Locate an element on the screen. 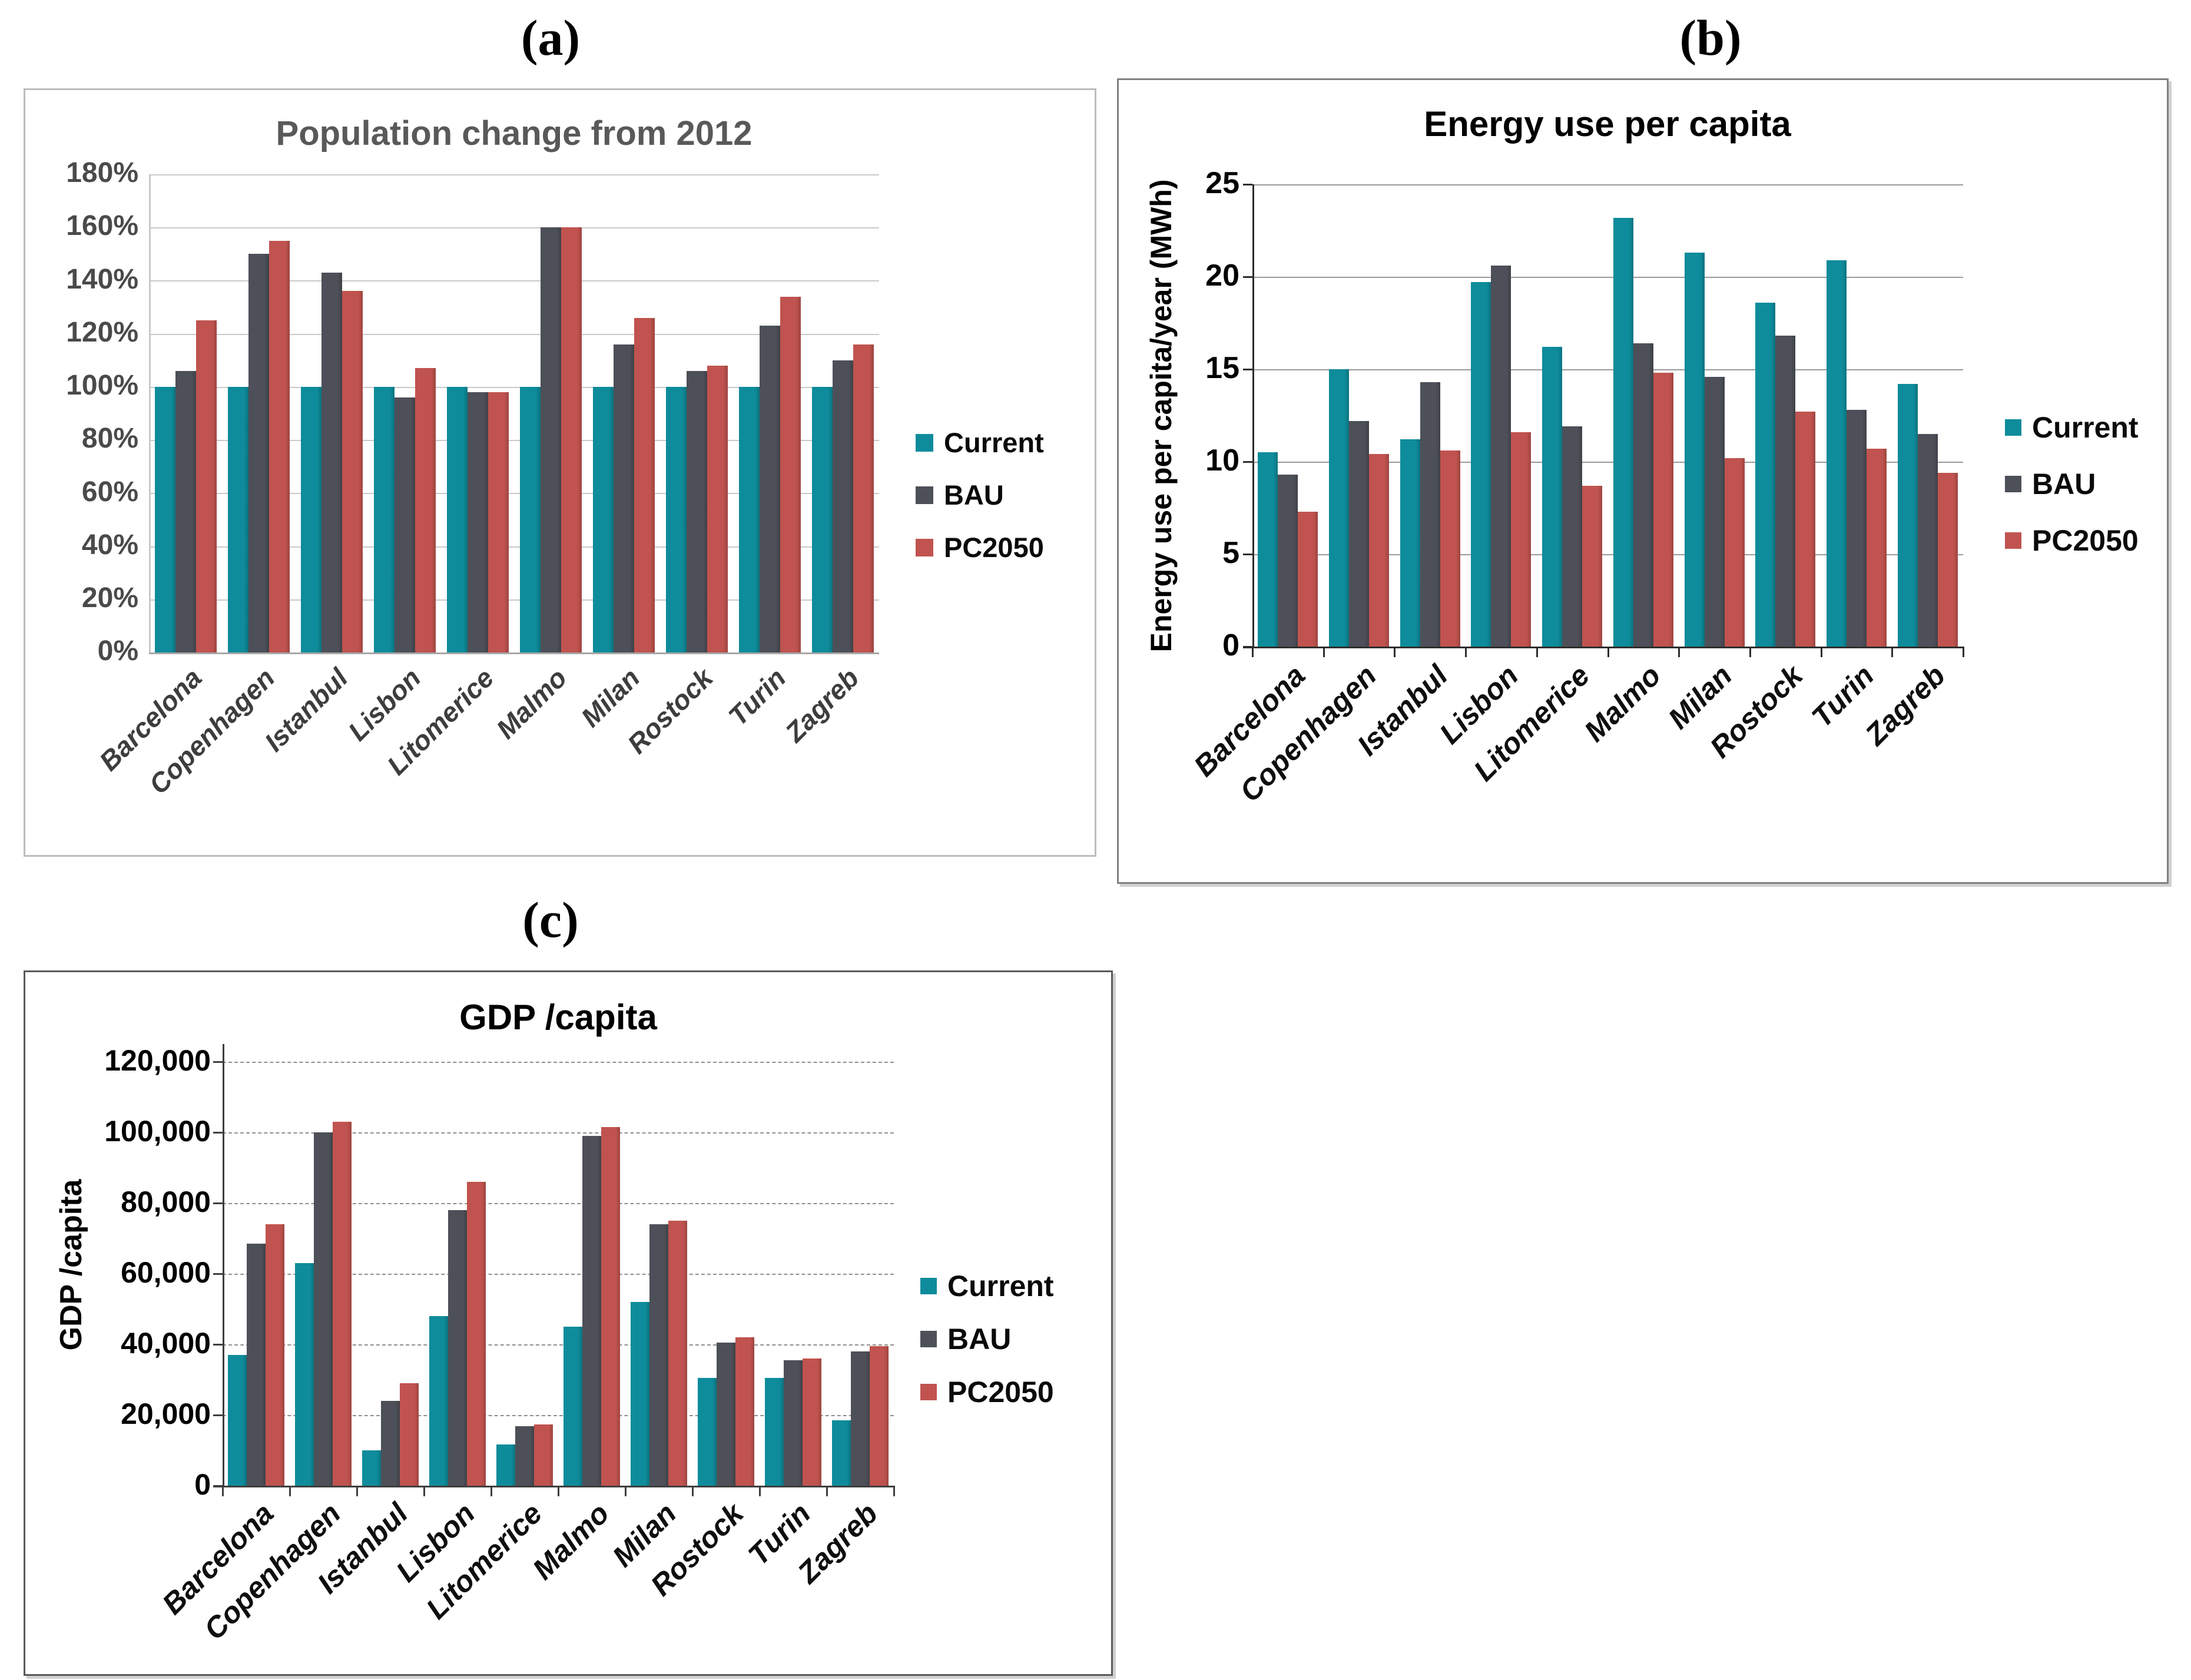 The image size is (2191, 1680). legend-label-energy-BAU: BAU is located at coordinates (2064, 484).